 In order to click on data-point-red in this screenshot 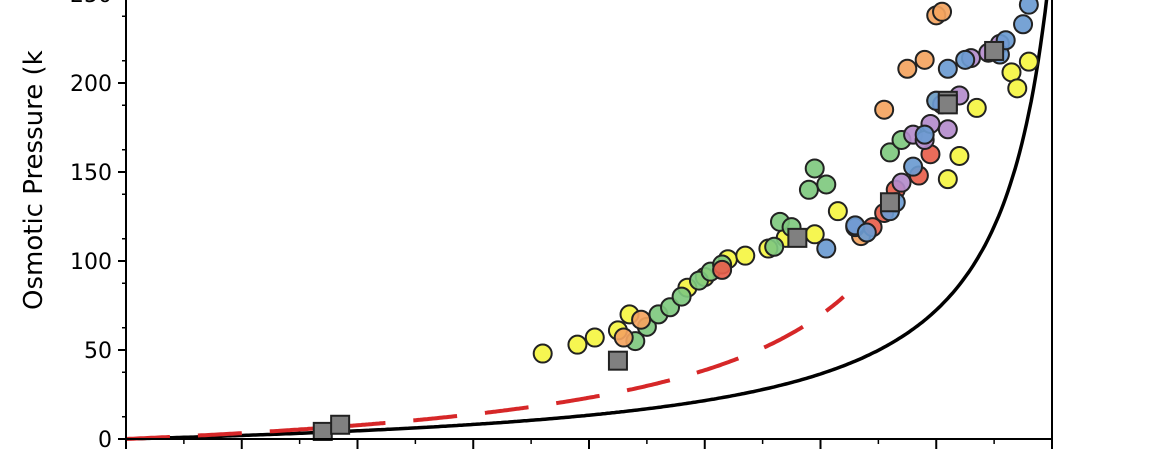, I will do `click(722, 269)`.